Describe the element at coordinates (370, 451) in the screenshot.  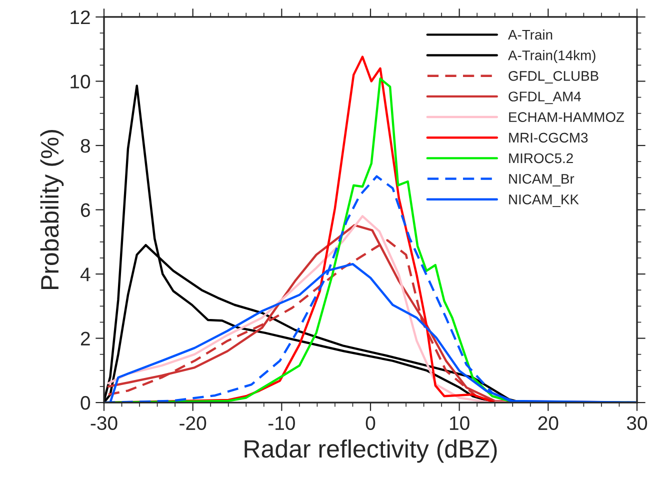
I see `x-axis-title: Radar reflectivity (dBZ)` at that location.